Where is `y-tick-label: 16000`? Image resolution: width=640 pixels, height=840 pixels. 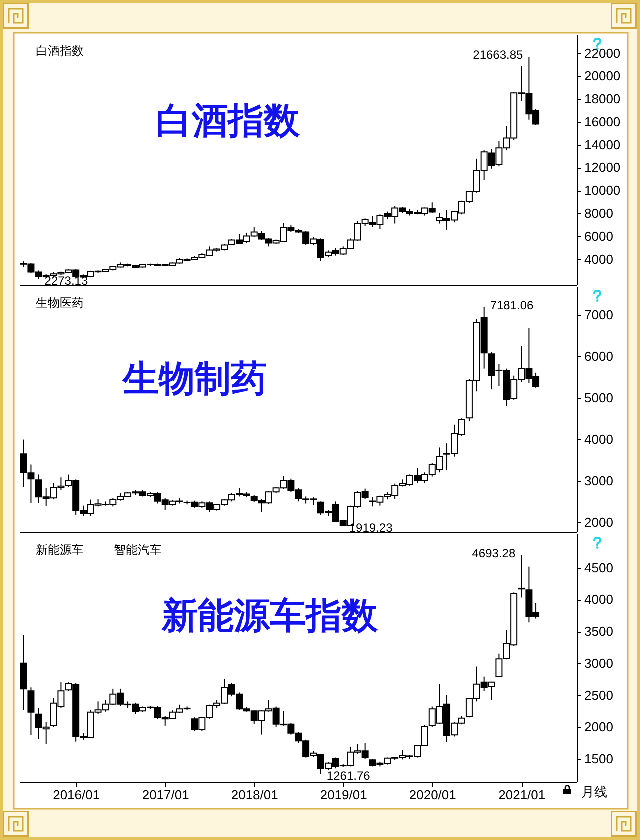 y-tick-label: 16000 is located at coordinates (602, 122).